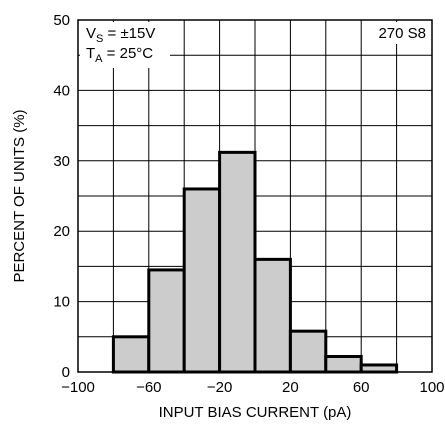  I want to click on y-axis-title: PERCENT OF UNITS (%), so click(19, 195).